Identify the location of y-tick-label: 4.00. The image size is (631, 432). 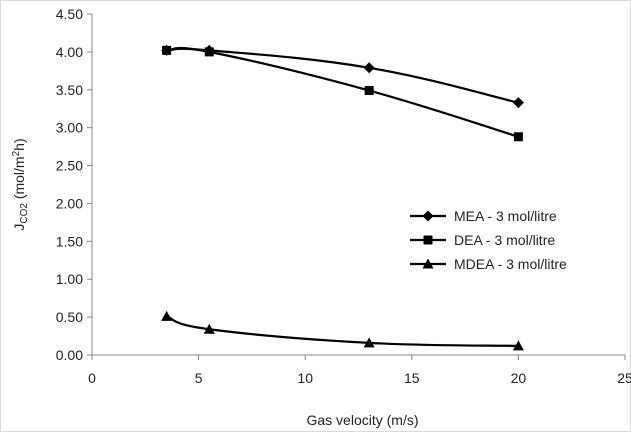
(69, 52).